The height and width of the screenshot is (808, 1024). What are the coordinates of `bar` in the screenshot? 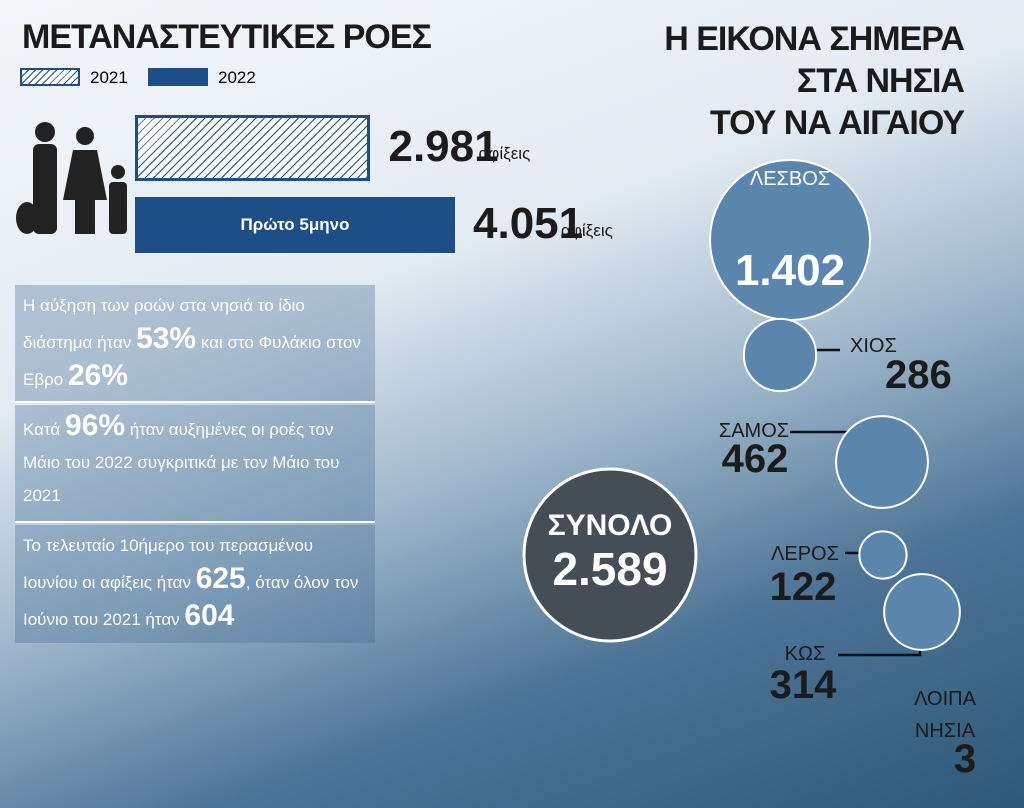 It's located at (253, 148).